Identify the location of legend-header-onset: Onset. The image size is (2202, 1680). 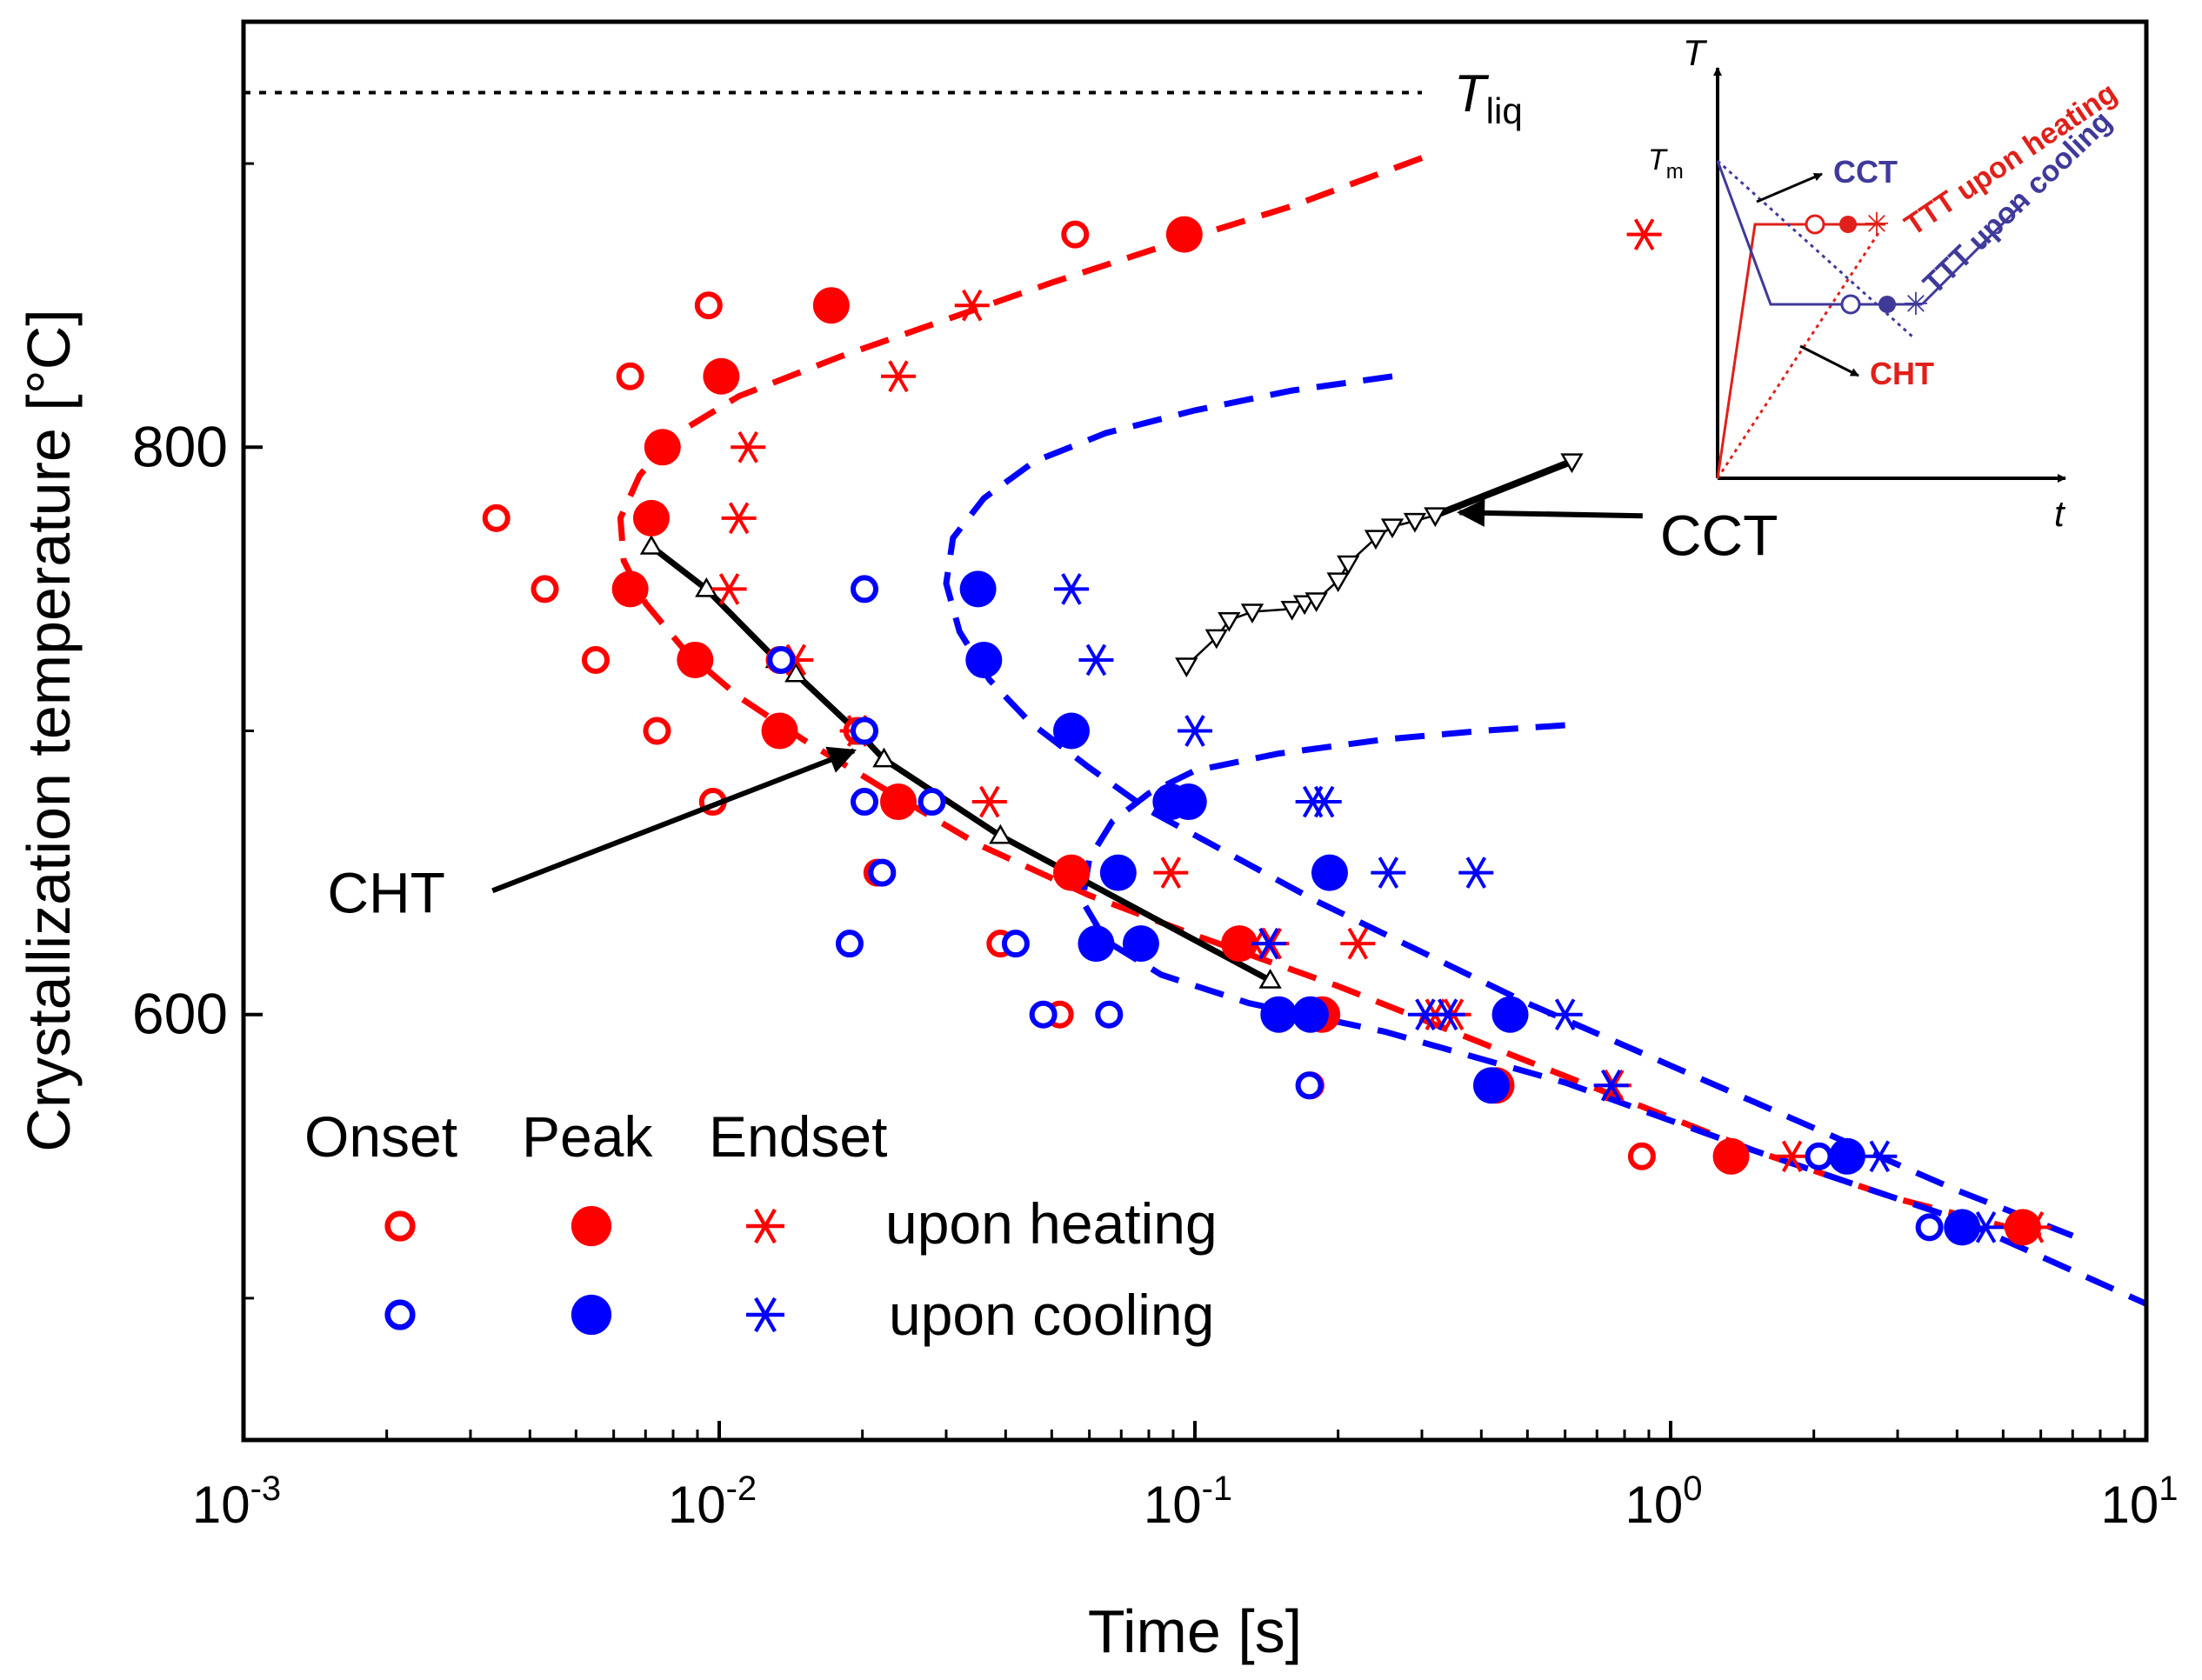
(381, 1136).